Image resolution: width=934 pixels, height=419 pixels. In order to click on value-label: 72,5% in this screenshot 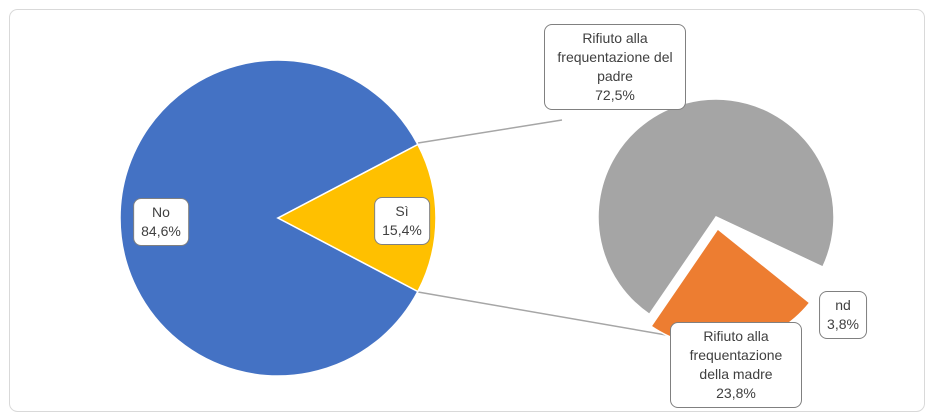, I will do `click(615, 95)`.